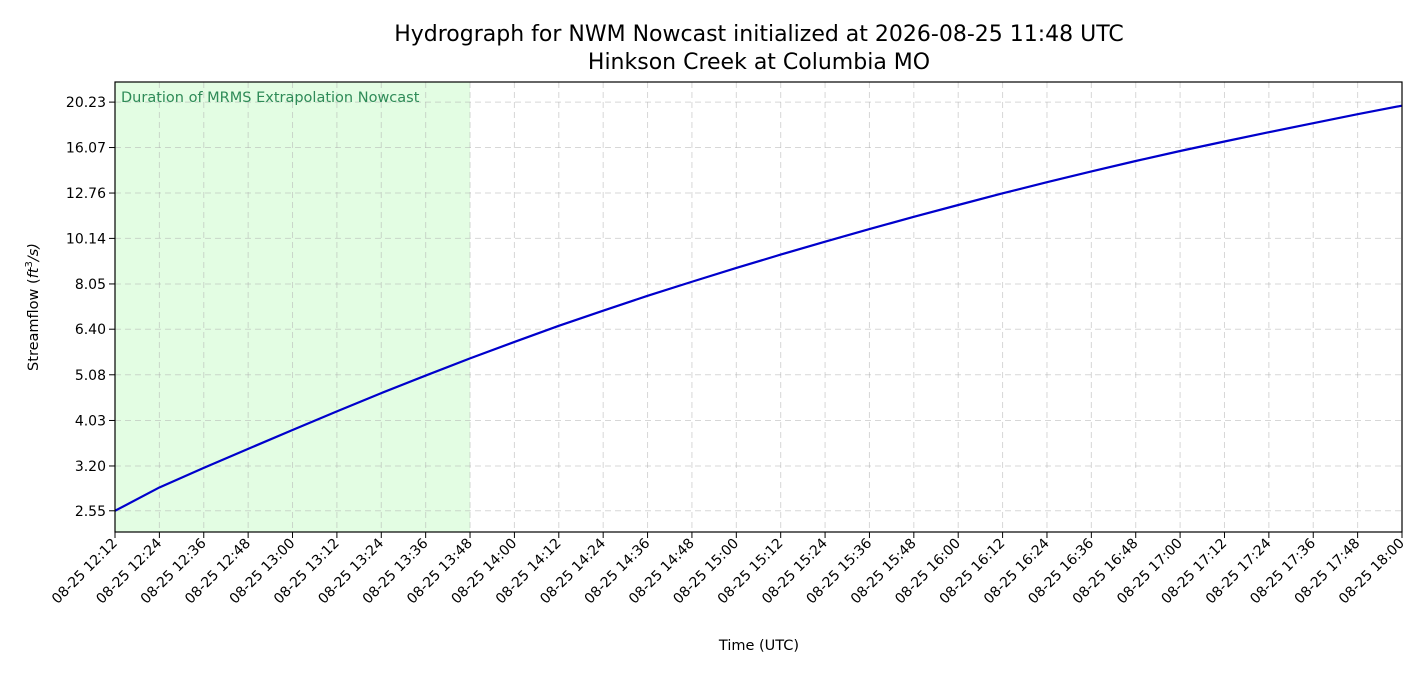  What do you see at coordinates (270, 98) in the screenshot?
I see `shaded-region-label: Duration of MRMS Extrapolation Nowcast` at bounding box center [270, 98].